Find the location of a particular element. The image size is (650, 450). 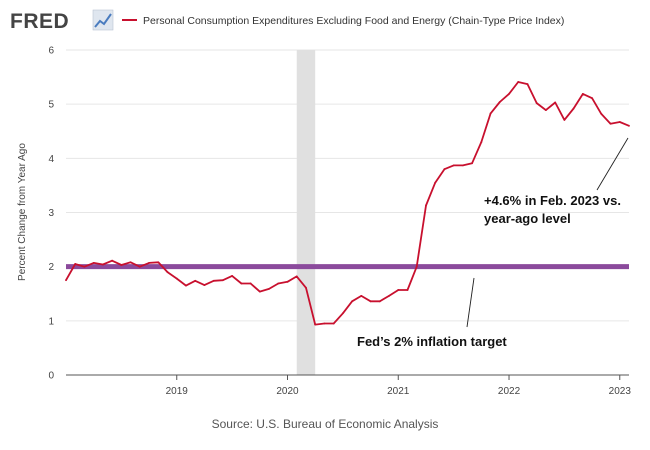

y-tick-label: 1 is located at coordinates (51, 321).